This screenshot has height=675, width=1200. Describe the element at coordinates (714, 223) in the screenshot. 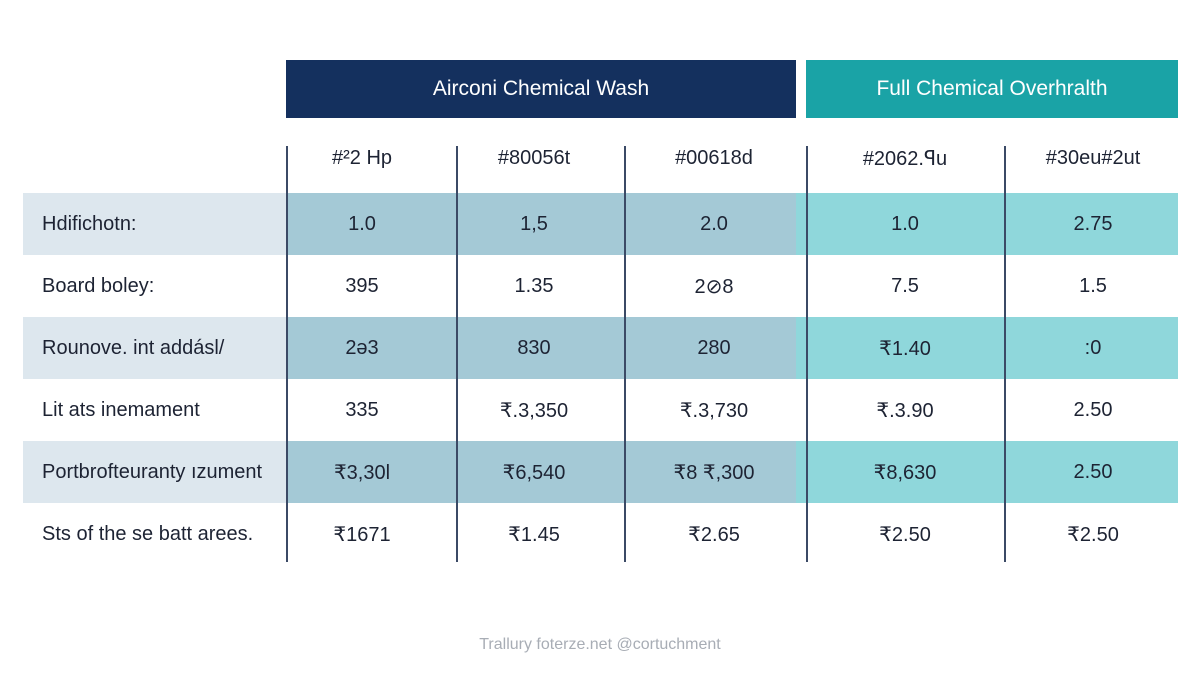

I see `table-cell: 2.0` at that location.